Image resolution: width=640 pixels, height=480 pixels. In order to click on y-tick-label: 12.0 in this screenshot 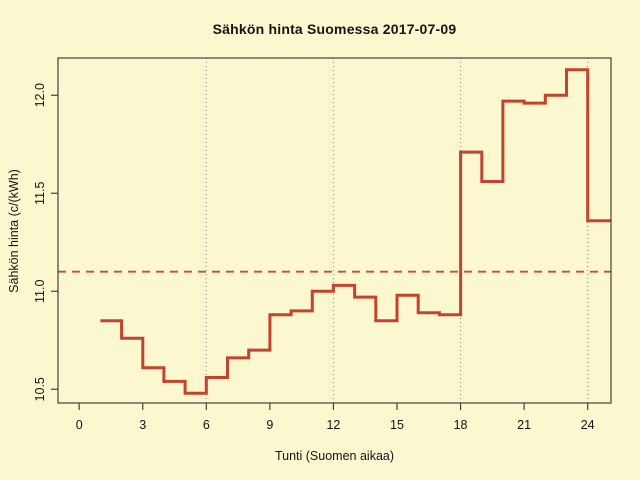, I will do `click(40, 95)`.